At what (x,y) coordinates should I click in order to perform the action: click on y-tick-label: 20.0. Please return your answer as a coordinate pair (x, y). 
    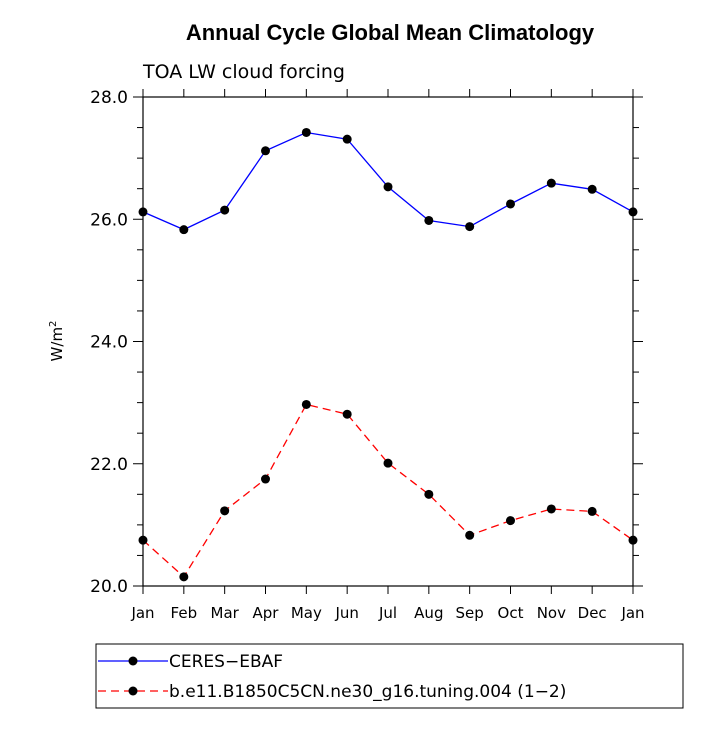
    Looking at the image, I should click on (109, 587).